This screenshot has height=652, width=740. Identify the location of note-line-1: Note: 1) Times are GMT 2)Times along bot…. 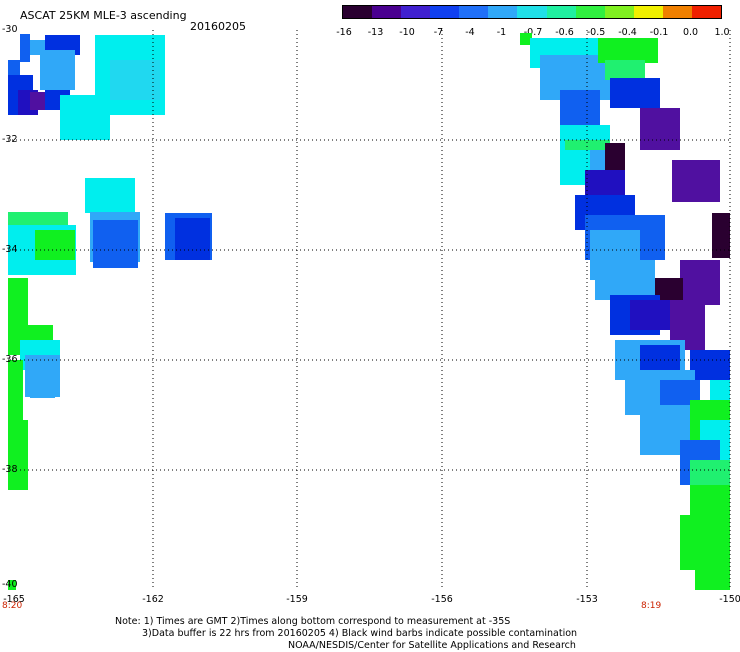
(313, 621).